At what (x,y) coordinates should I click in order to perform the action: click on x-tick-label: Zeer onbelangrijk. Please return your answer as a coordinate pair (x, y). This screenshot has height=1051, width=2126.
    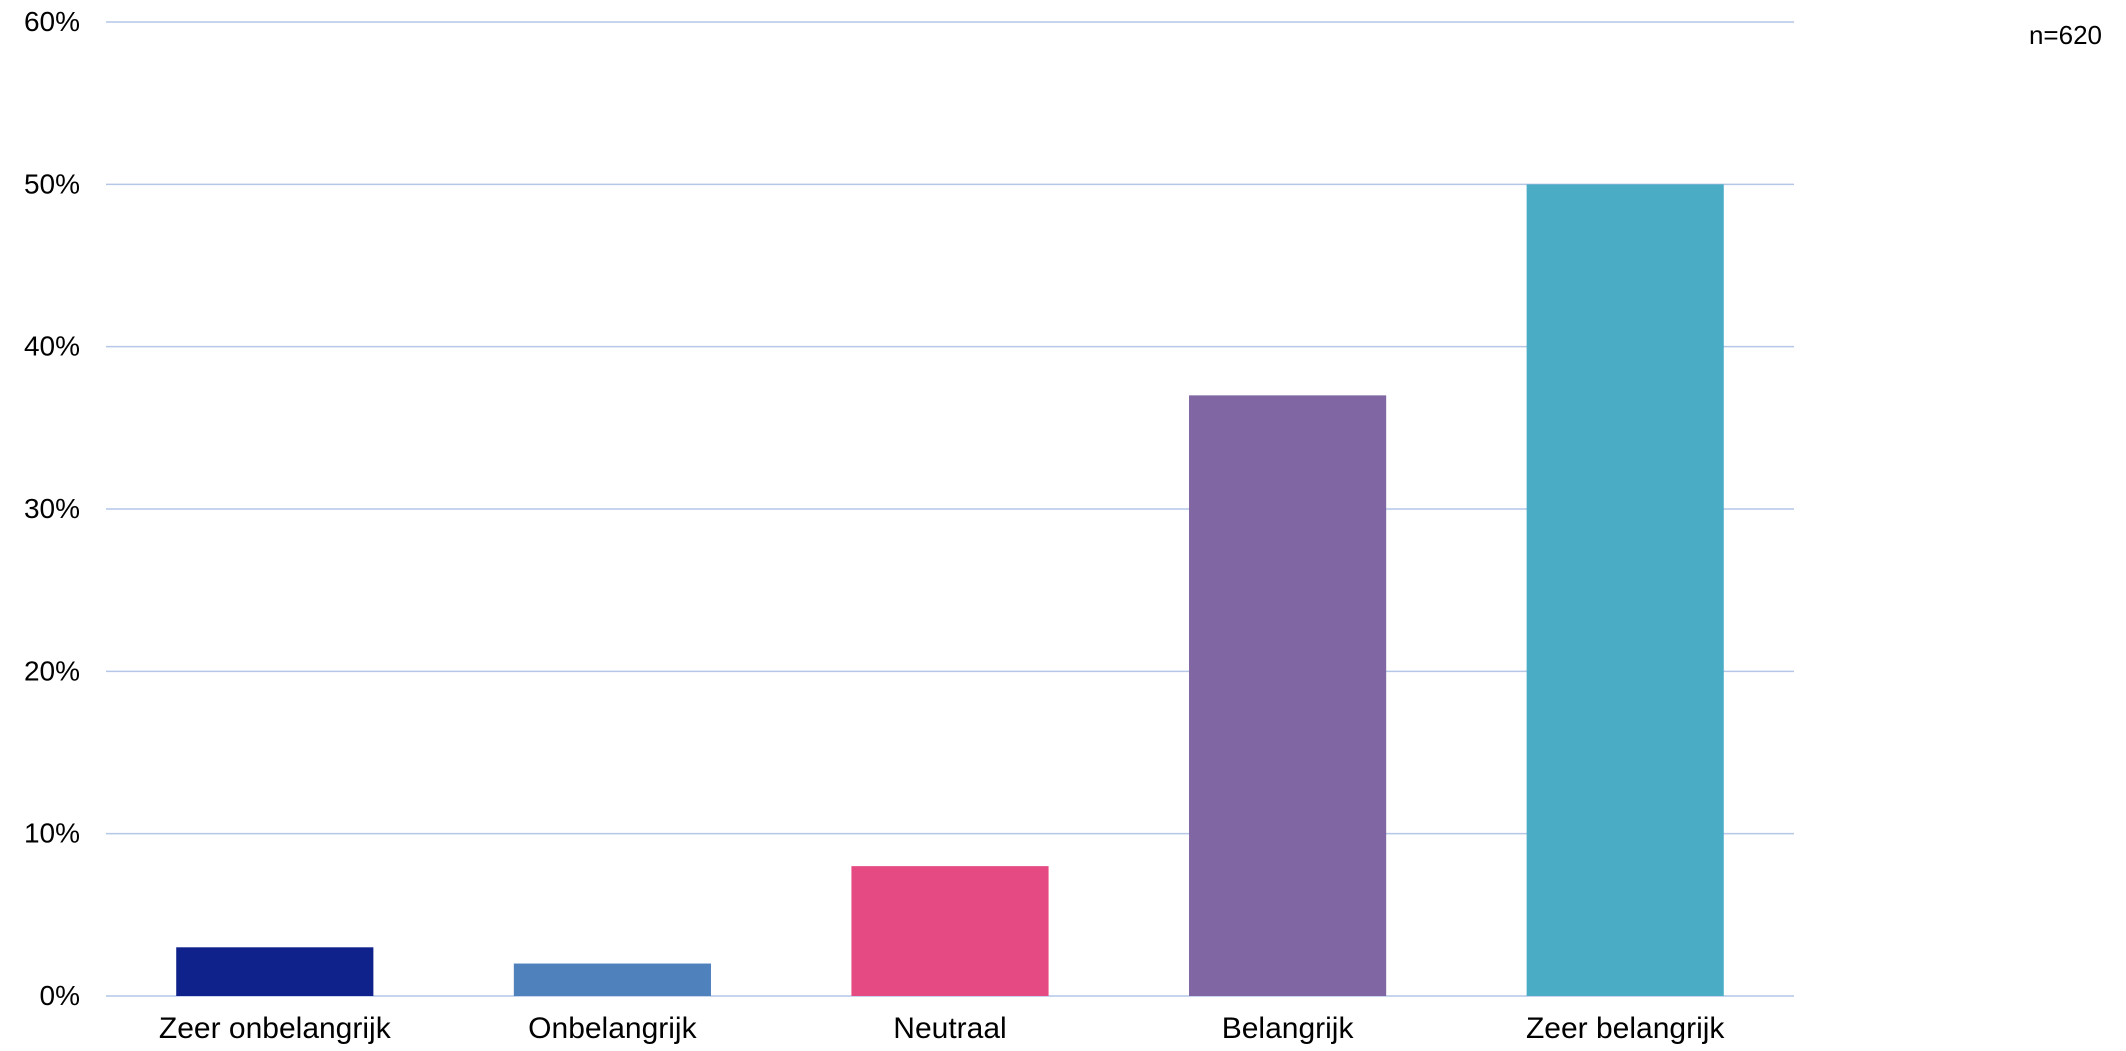
    Looking at the image, I should click on (275, 1028).